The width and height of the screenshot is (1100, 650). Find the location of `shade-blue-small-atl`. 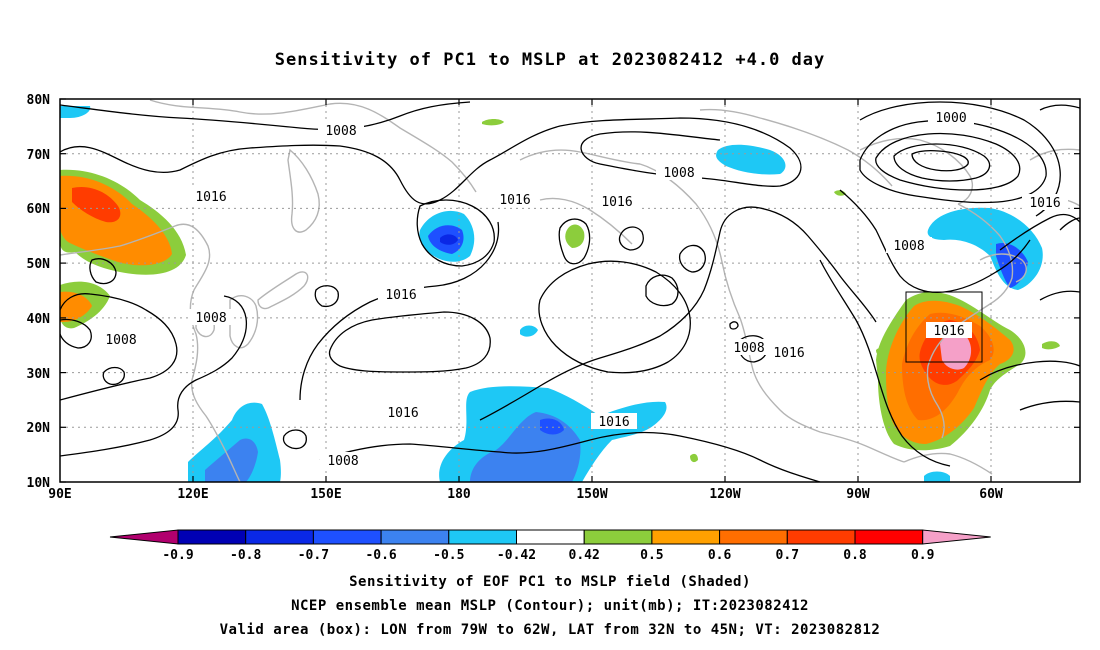

shade-blue-small-atl is located at coordinates (937, 476).